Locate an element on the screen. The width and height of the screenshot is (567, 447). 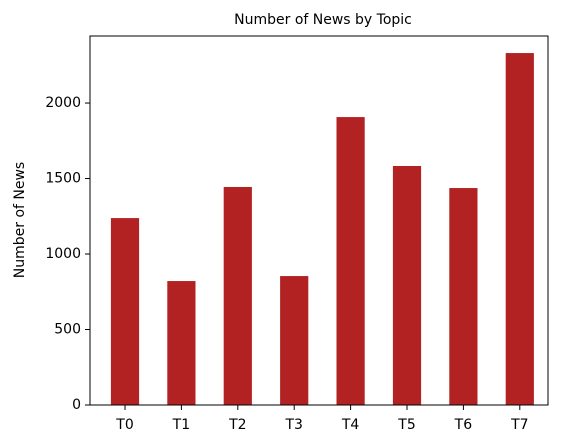
y-tick-label: 1500 is located at coordinates (63, 179).